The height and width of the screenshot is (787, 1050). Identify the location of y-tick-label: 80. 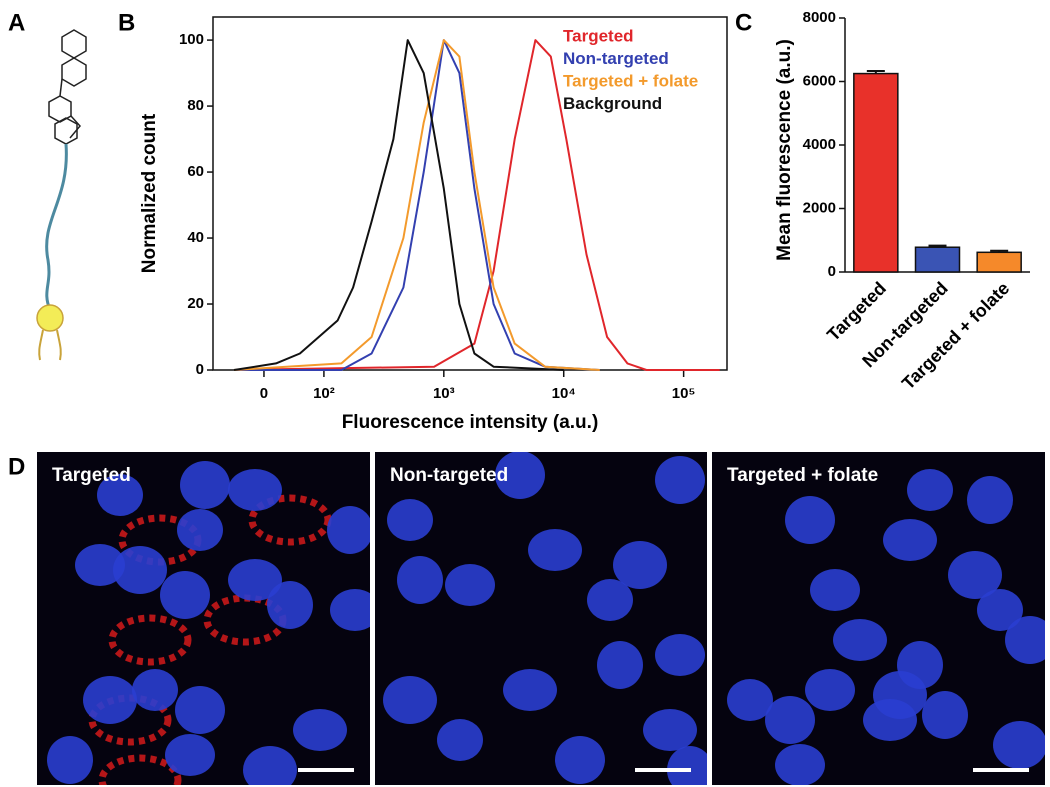
(195, 105).